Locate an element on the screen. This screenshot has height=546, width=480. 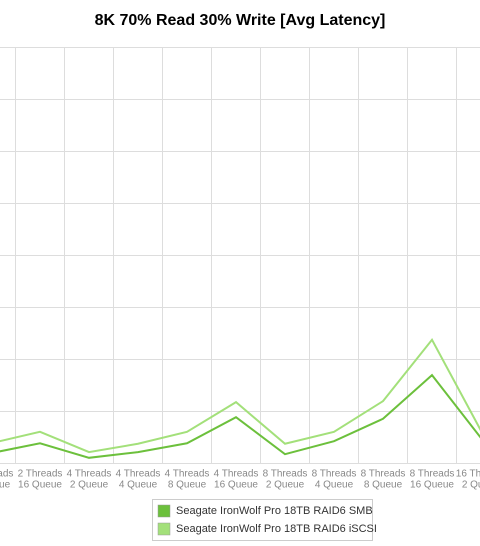
x-tick-label: 16 Threads is located at coordinates (468, 474).